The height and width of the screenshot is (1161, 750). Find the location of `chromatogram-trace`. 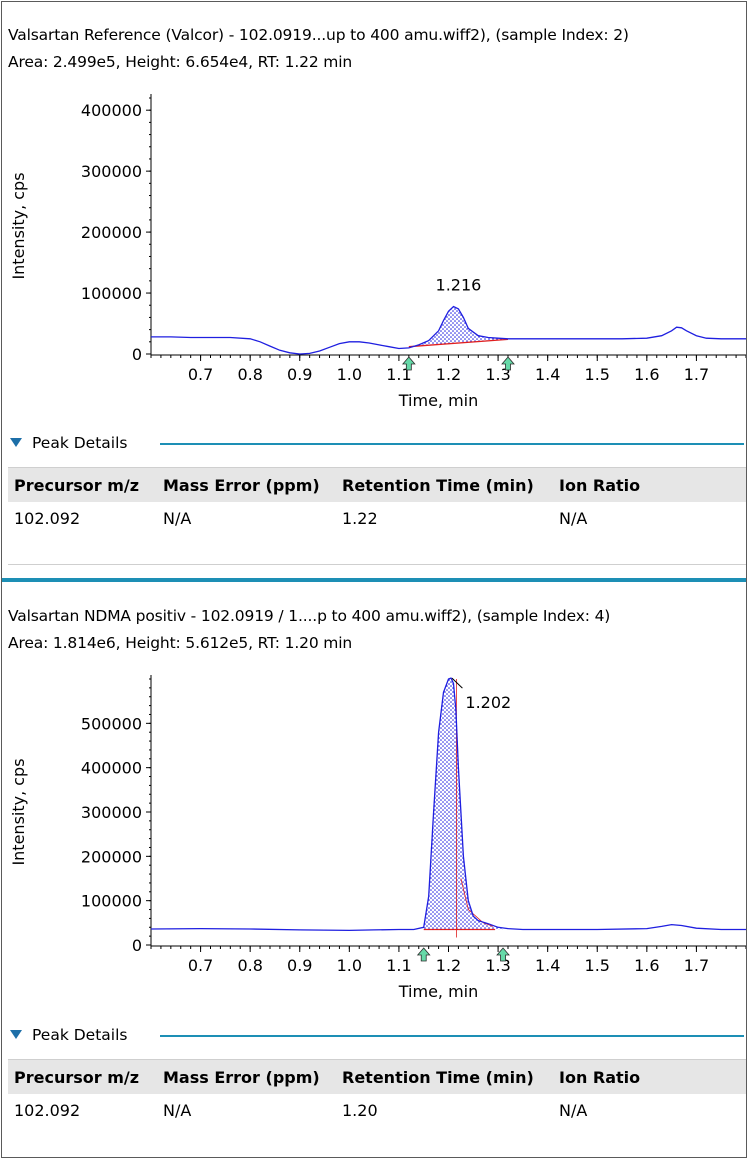

chromatogram-trace is located at coordinates (448, 330).